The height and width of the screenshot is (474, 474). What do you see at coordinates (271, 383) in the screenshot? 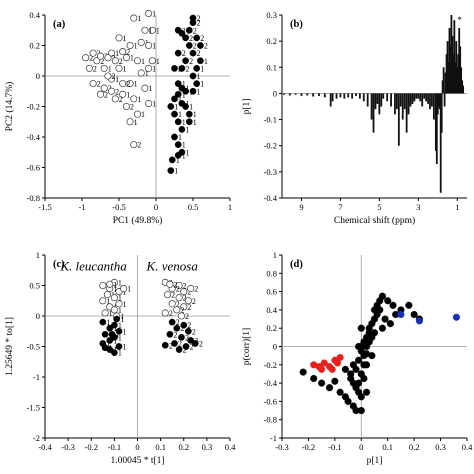
I see `y-tick-label: -0.4` at bounding box center [271, 383].